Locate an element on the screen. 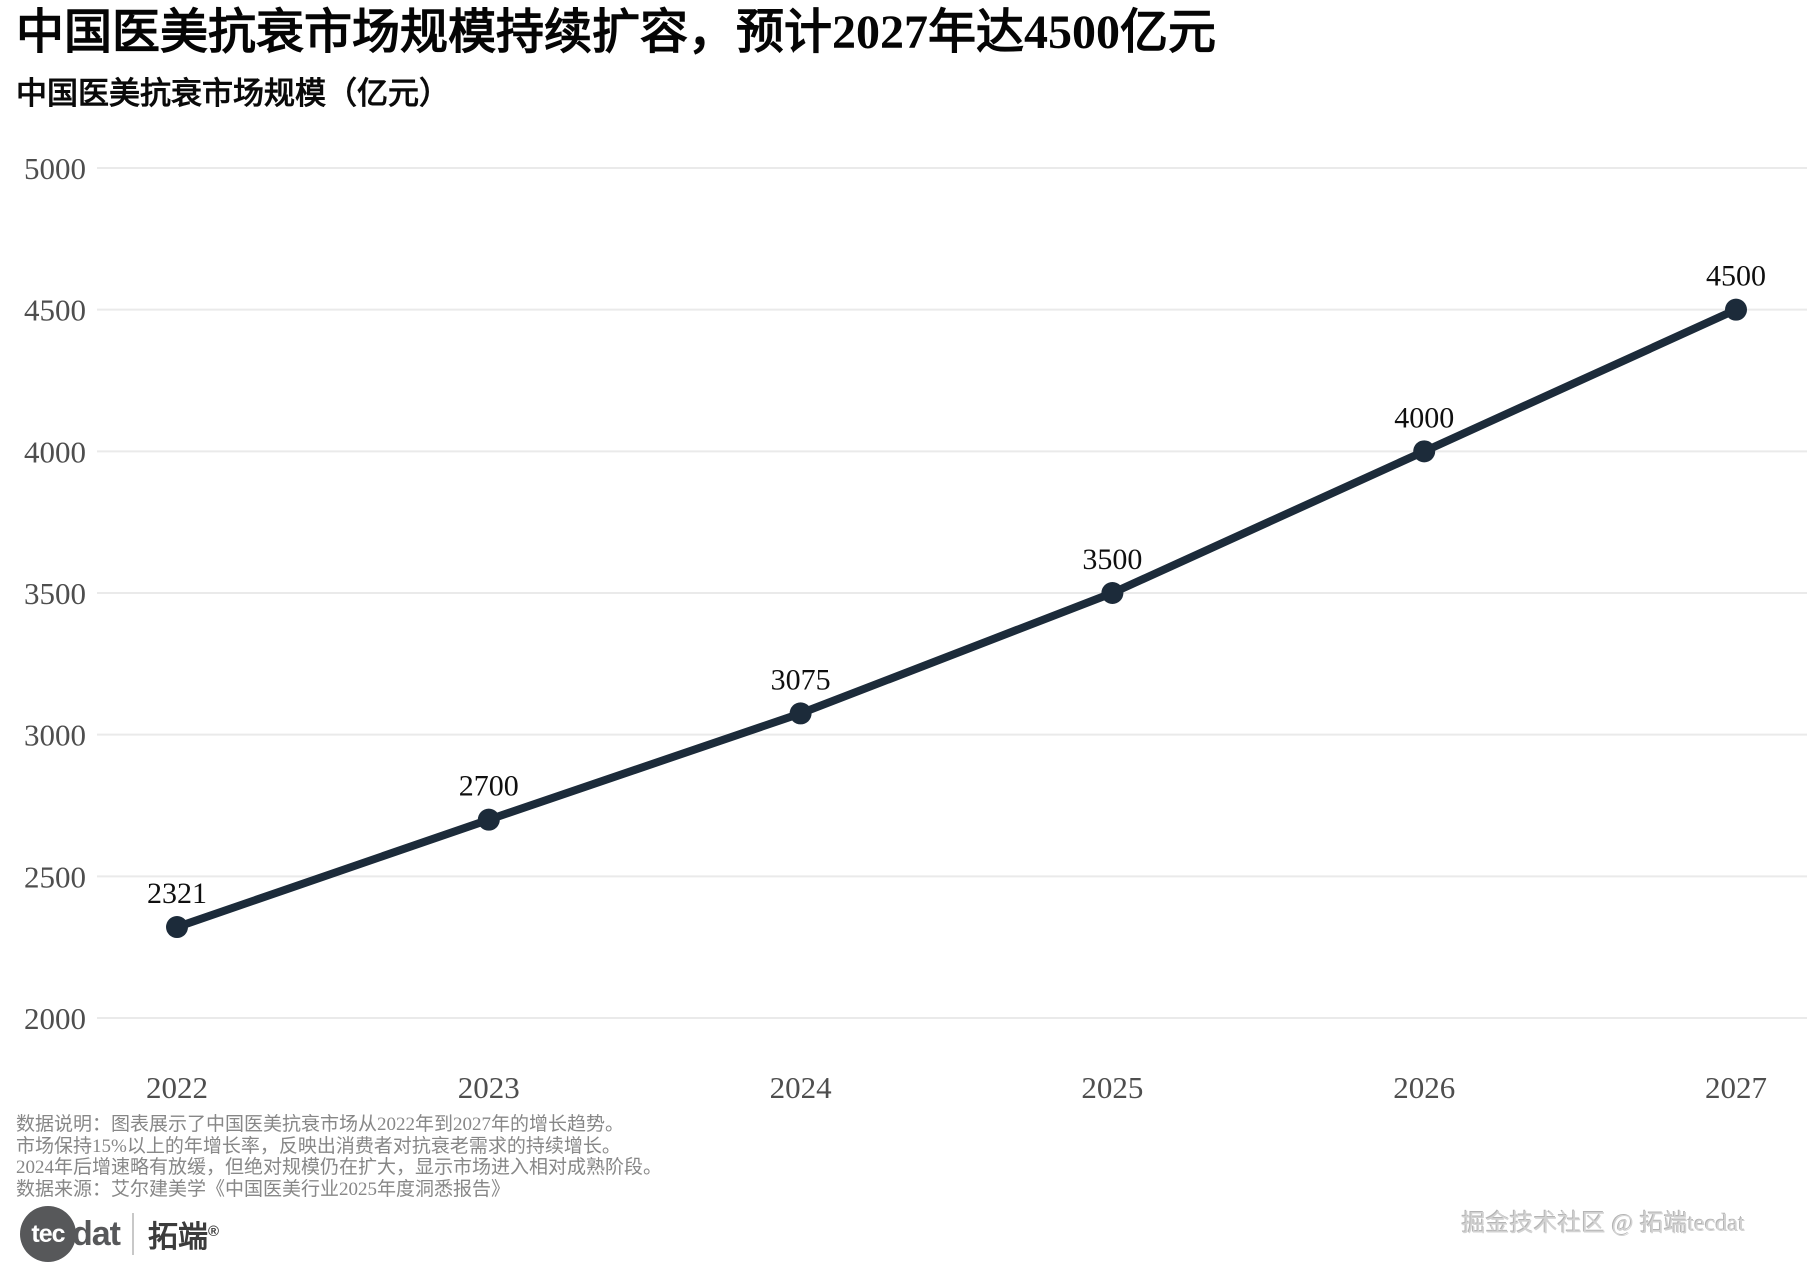  y-tick-label: 4500 is located at coordinates (55, 310).